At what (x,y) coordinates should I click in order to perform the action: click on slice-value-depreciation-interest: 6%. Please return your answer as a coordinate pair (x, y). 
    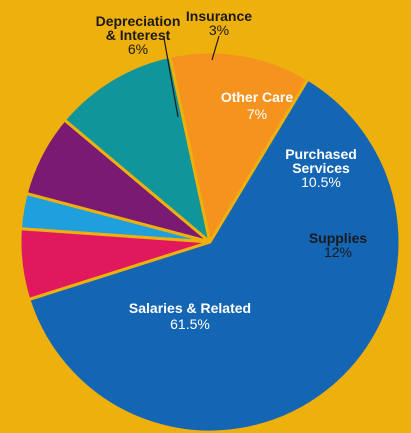
    Looking at the image, I should click on (138, 49).